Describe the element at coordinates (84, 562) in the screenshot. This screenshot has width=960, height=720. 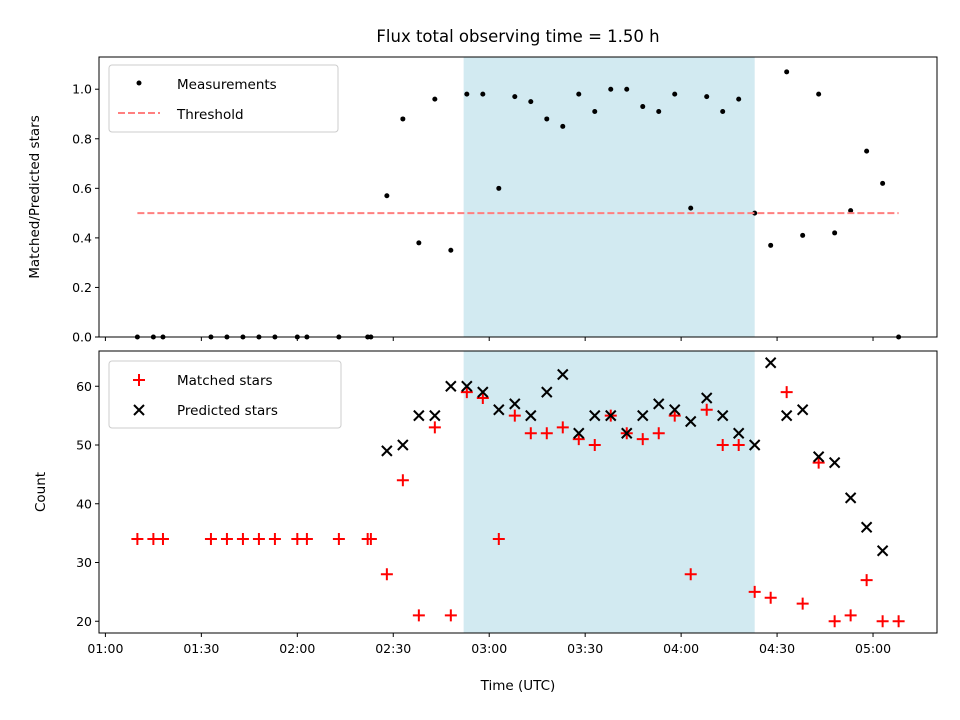
I see `y-tick-label-1: 30` at that location.